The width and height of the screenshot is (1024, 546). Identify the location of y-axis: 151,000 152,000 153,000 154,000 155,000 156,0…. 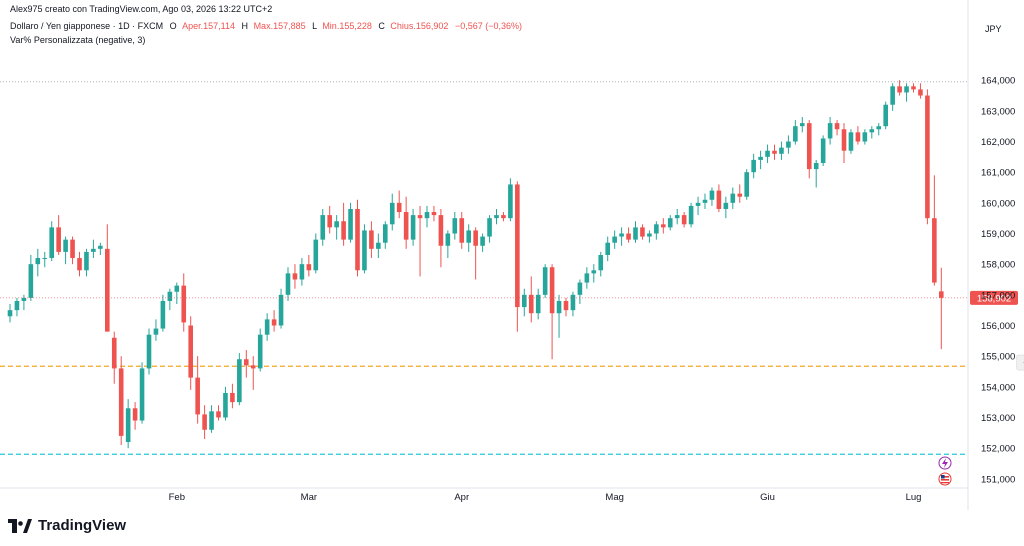
(998, 281).